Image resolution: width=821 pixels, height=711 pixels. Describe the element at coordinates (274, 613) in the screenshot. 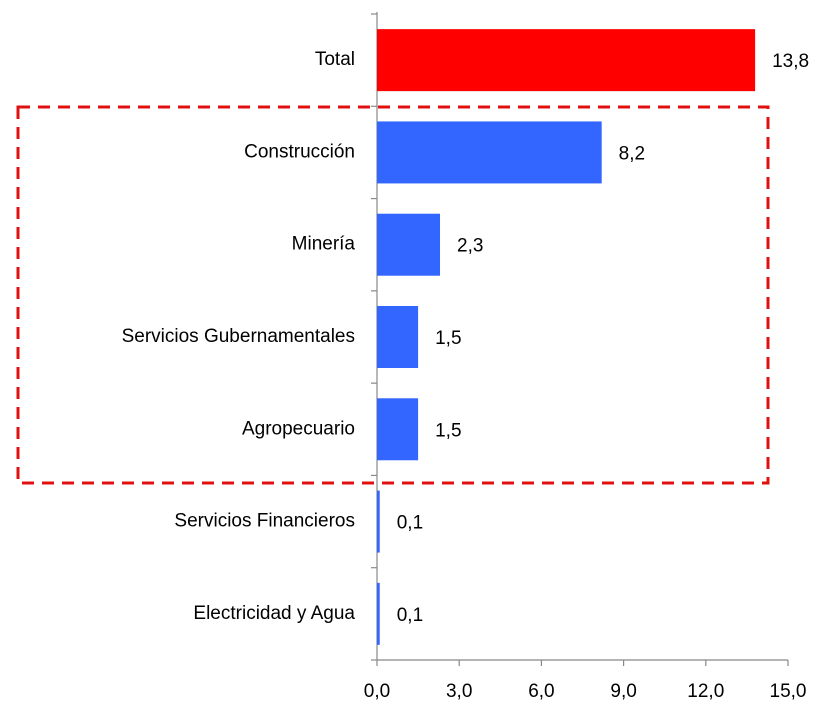

I see `category-label: Electricidad y Agua` at that location.